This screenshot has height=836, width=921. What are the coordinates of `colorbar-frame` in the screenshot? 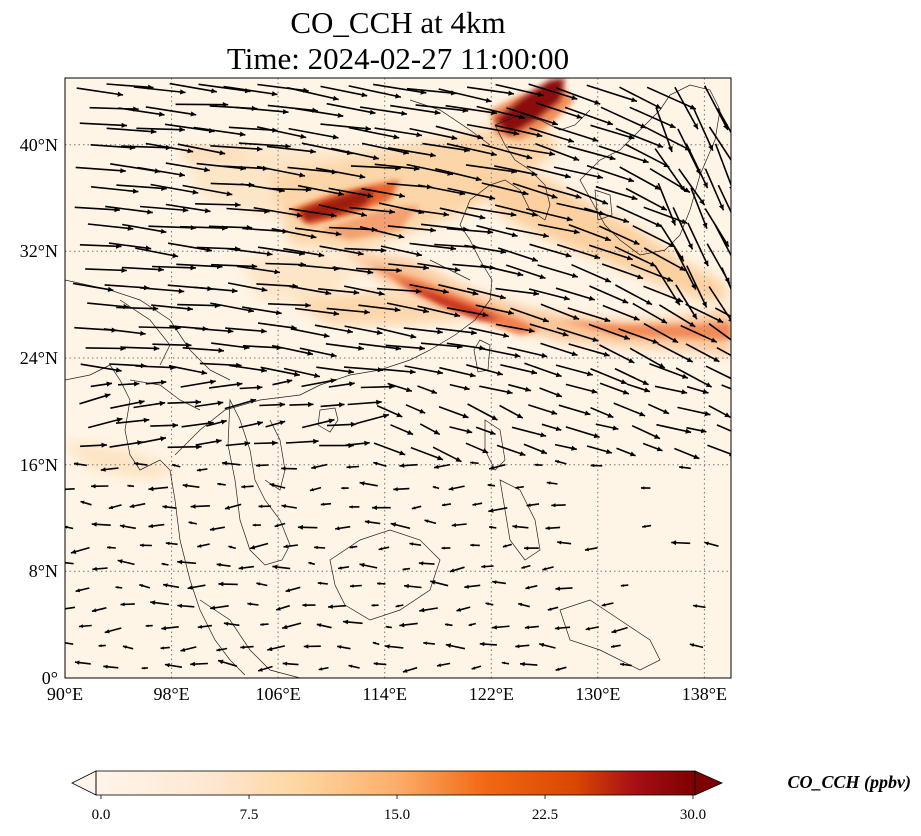 It's located at (395, 783).